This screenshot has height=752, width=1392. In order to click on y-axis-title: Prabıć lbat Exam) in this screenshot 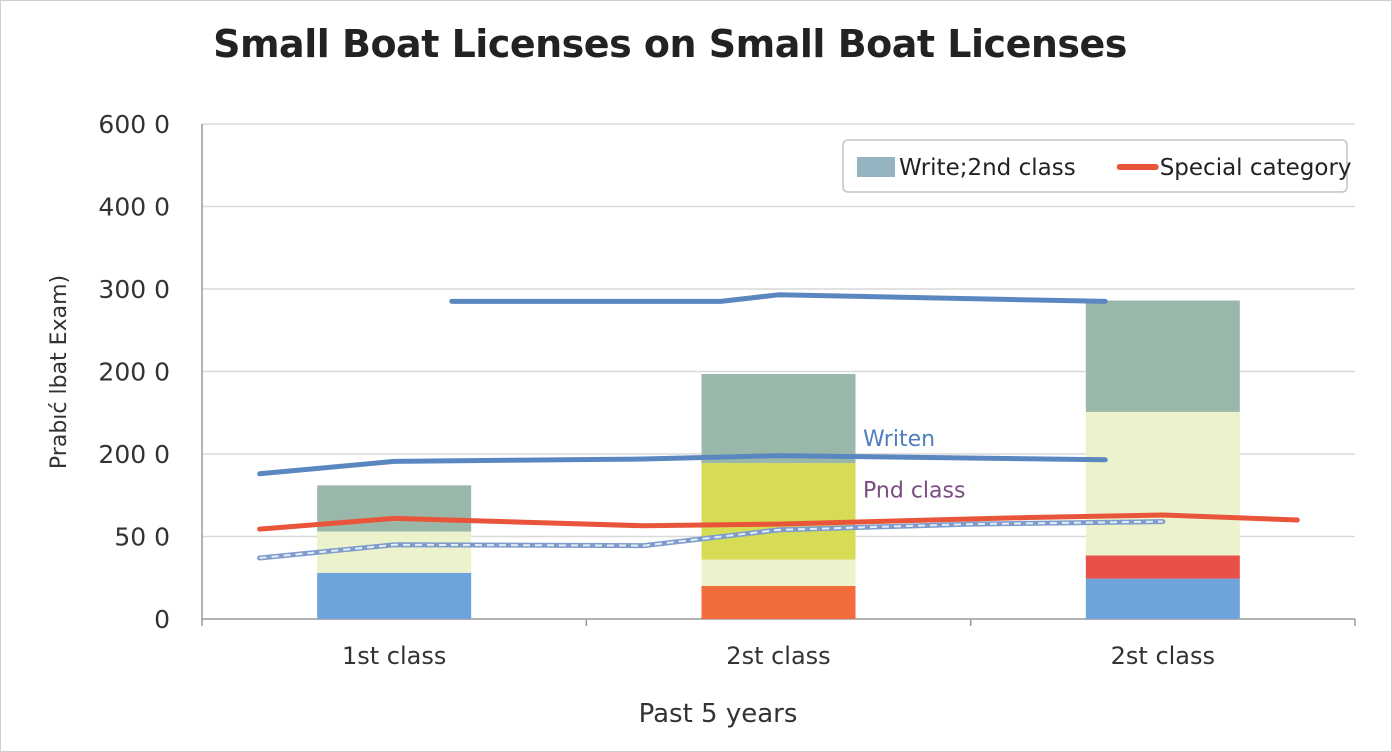, I will do `click(59, 372)`.